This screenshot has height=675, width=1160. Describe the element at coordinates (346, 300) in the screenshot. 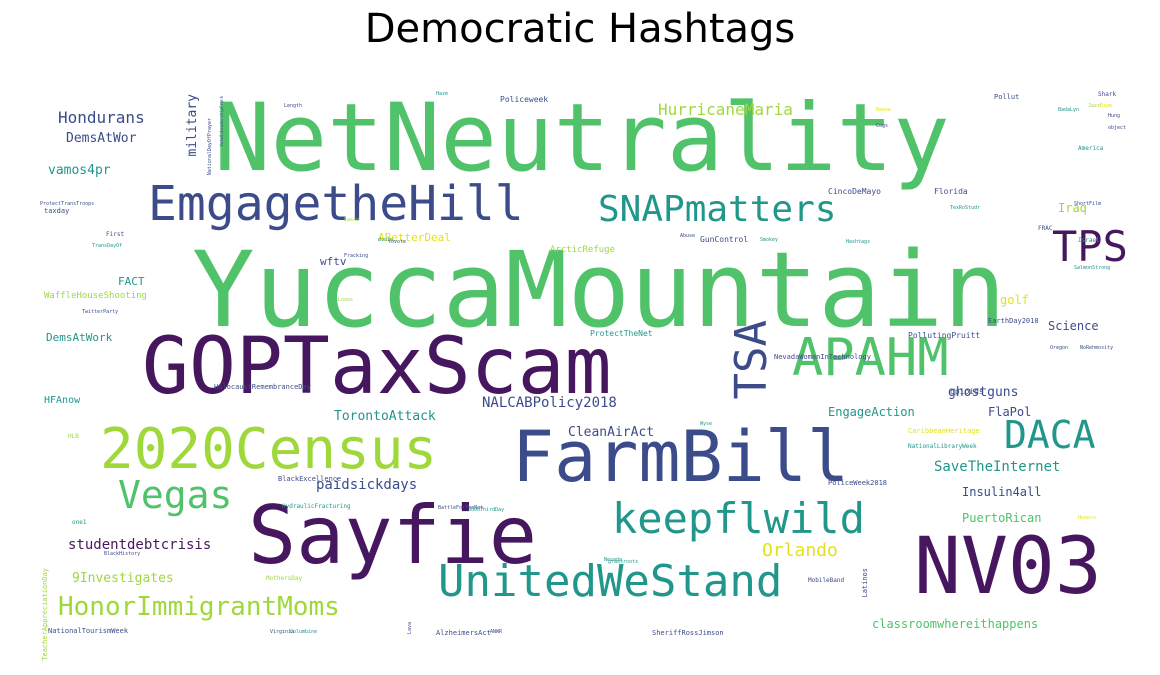

I see `hashtag-word: Loons` at that location.